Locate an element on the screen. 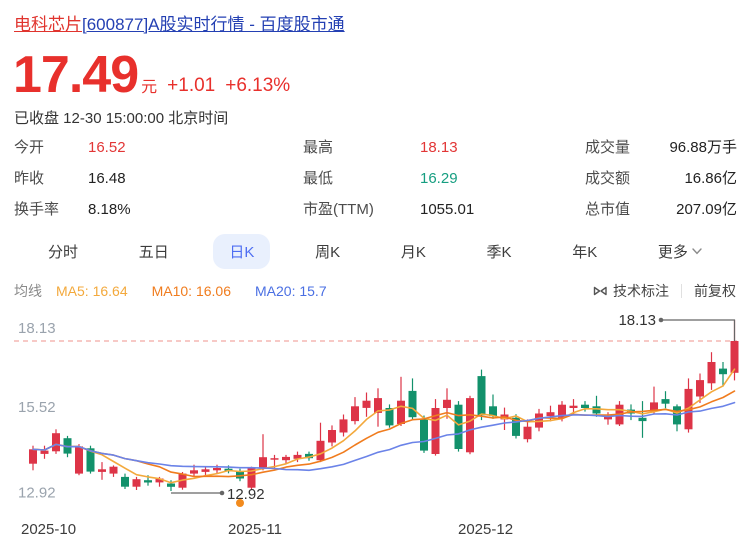  annotation-flag-icon is located at coordinates (600, 291).